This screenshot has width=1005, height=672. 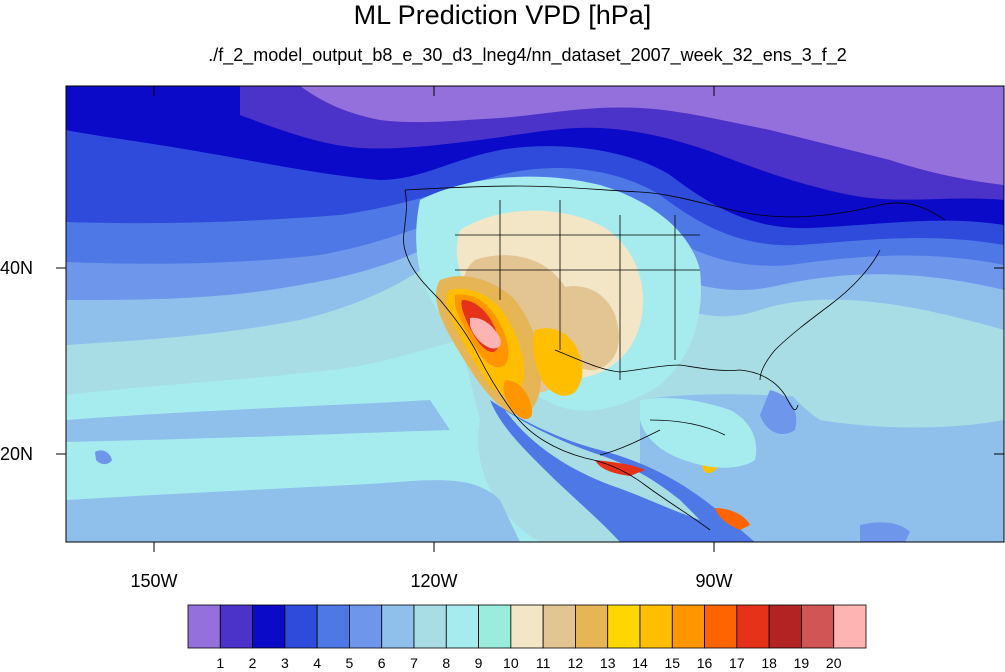 I want to click on colorbar-tick-label: 10, so click(x=511, y=663).